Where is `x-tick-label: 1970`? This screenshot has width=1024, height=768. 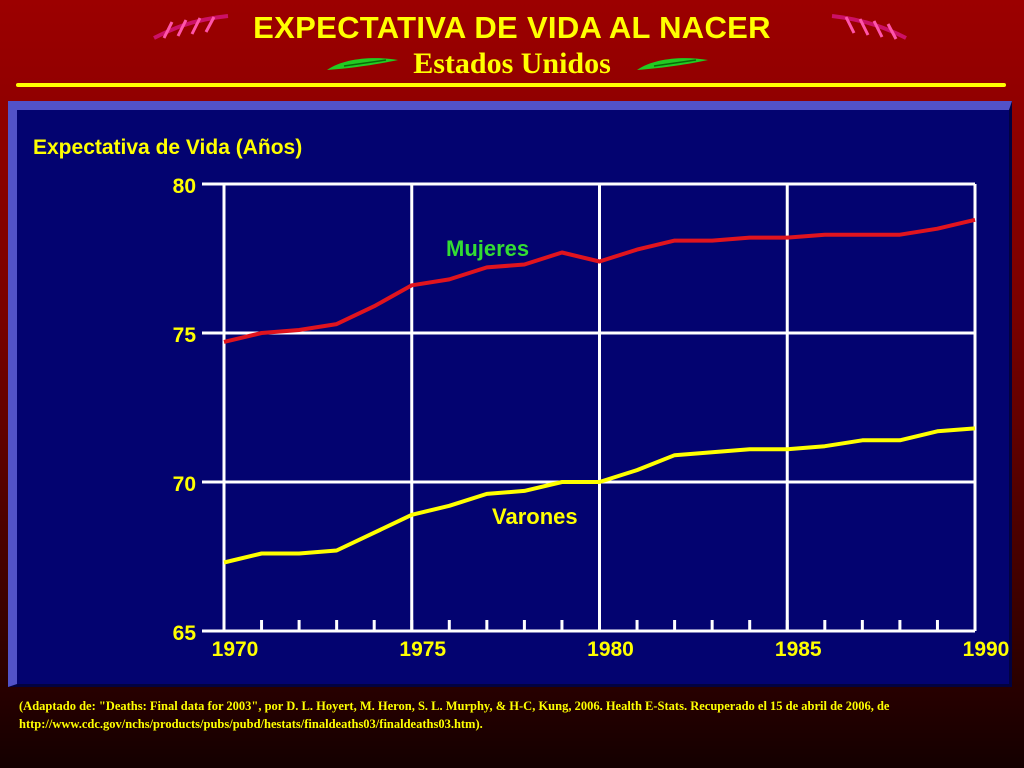
x-tick-label: 1970 is located at coordinates (235, 649).